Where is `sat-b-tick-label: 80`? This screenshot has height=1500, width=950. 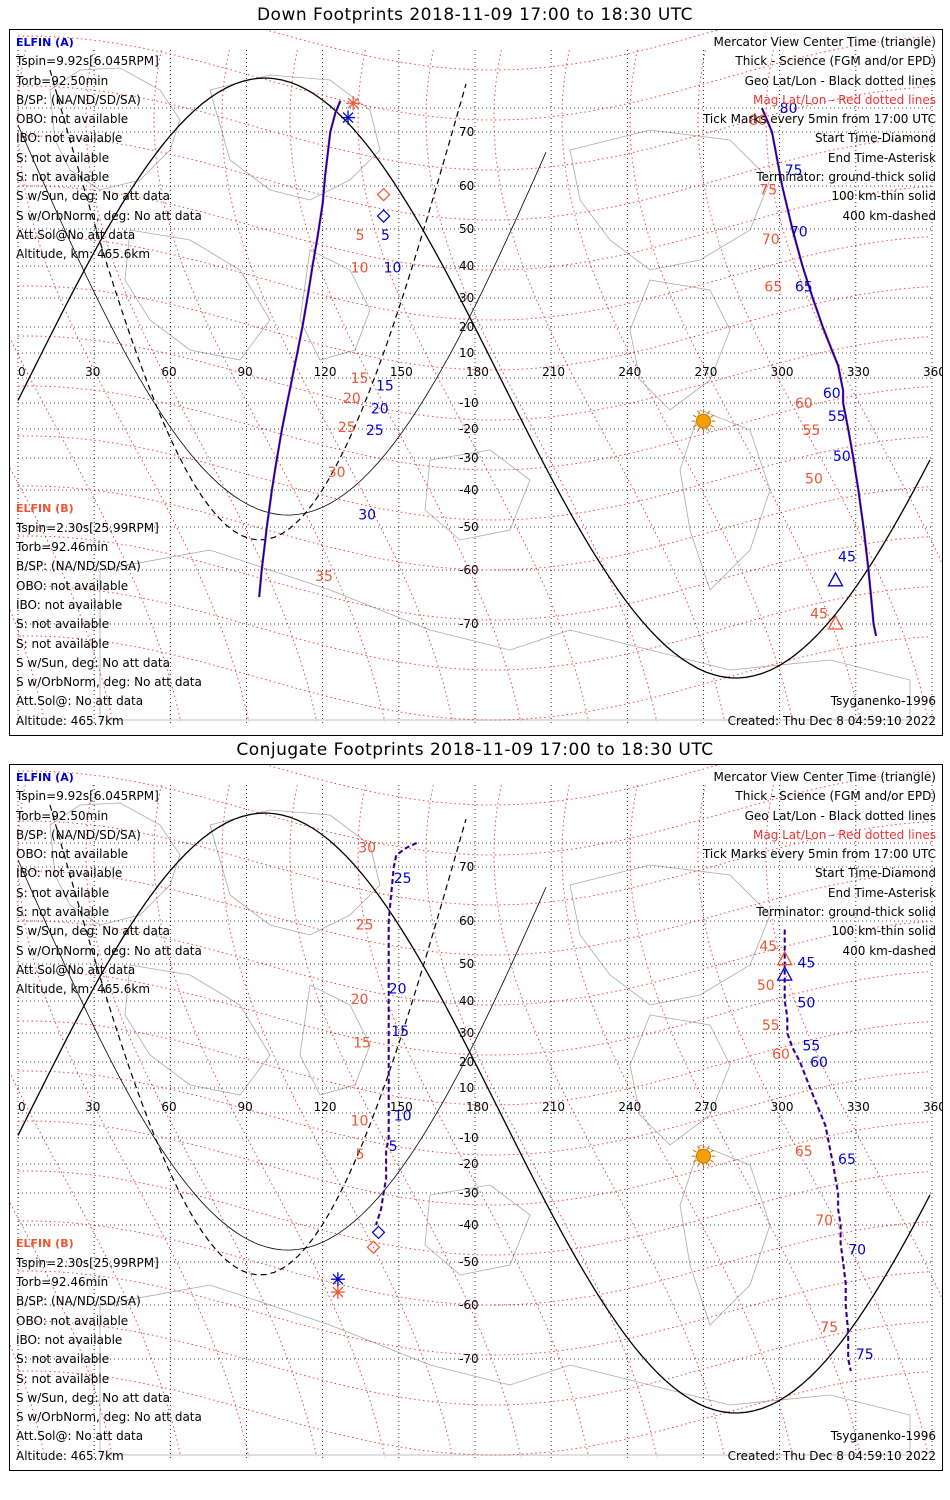 sat-b-tick-label: 80 is located at coordinates (758, 121).